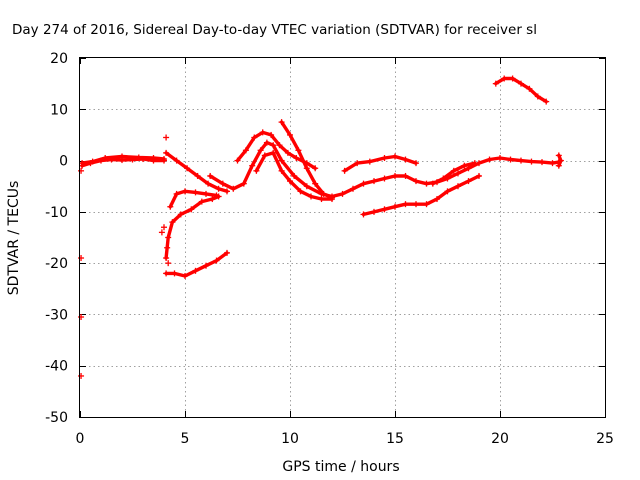 This screenshot has height=480, width=640. What do you see at coordinates (56, 315) in the screenshot?
I see `y-tick-label: -30` at bounding box center [56, 315].